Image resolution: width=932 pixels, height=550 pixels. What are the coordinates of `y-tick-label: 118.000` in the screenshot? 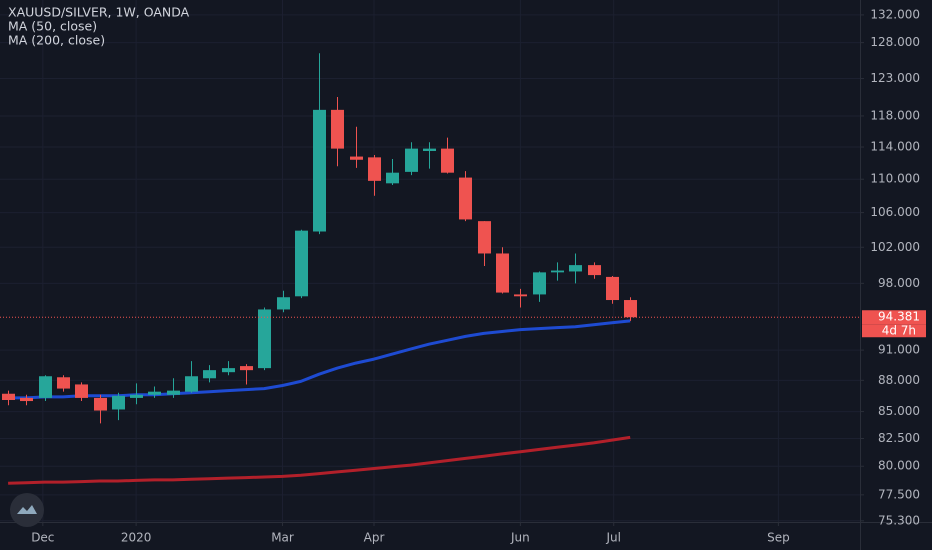 It's located at (895, 115).